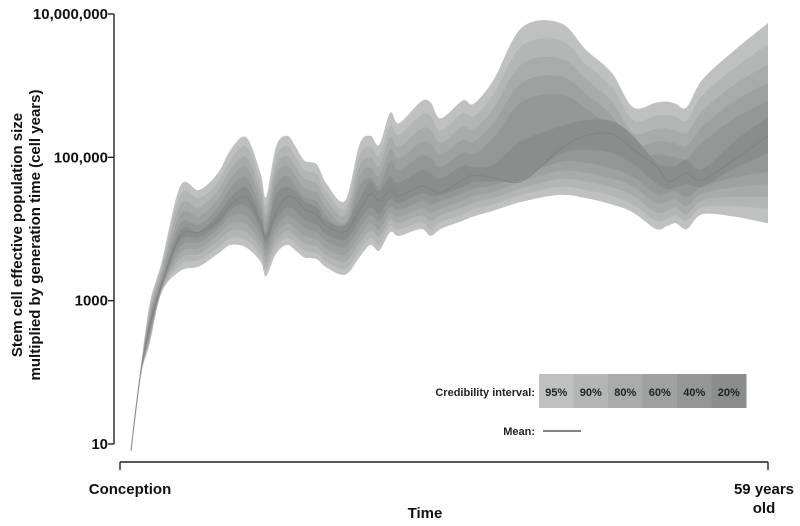 Image resolution: width=800 pixels, height=526 pixels. Describe the element at coordinates (485, 393) in the screenshot. I see `legend-ci-label: Credibility interval:` at that location.